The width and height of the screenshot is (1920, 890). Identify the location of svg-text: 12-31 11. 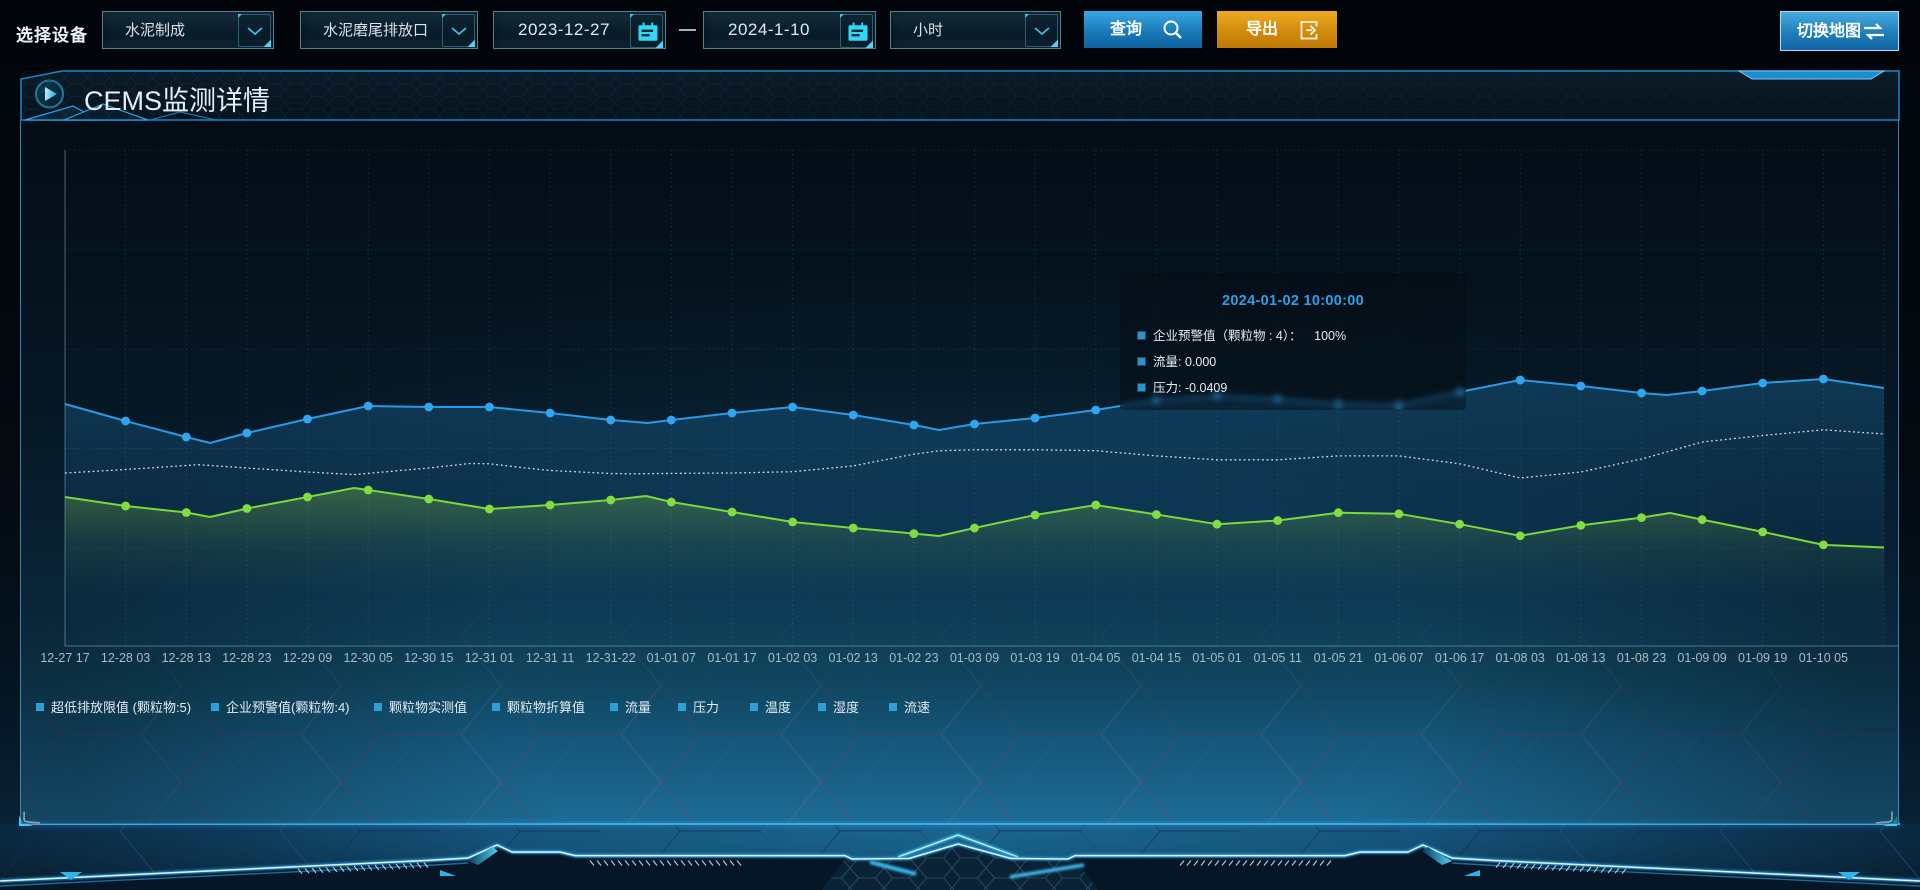
(550, 658).